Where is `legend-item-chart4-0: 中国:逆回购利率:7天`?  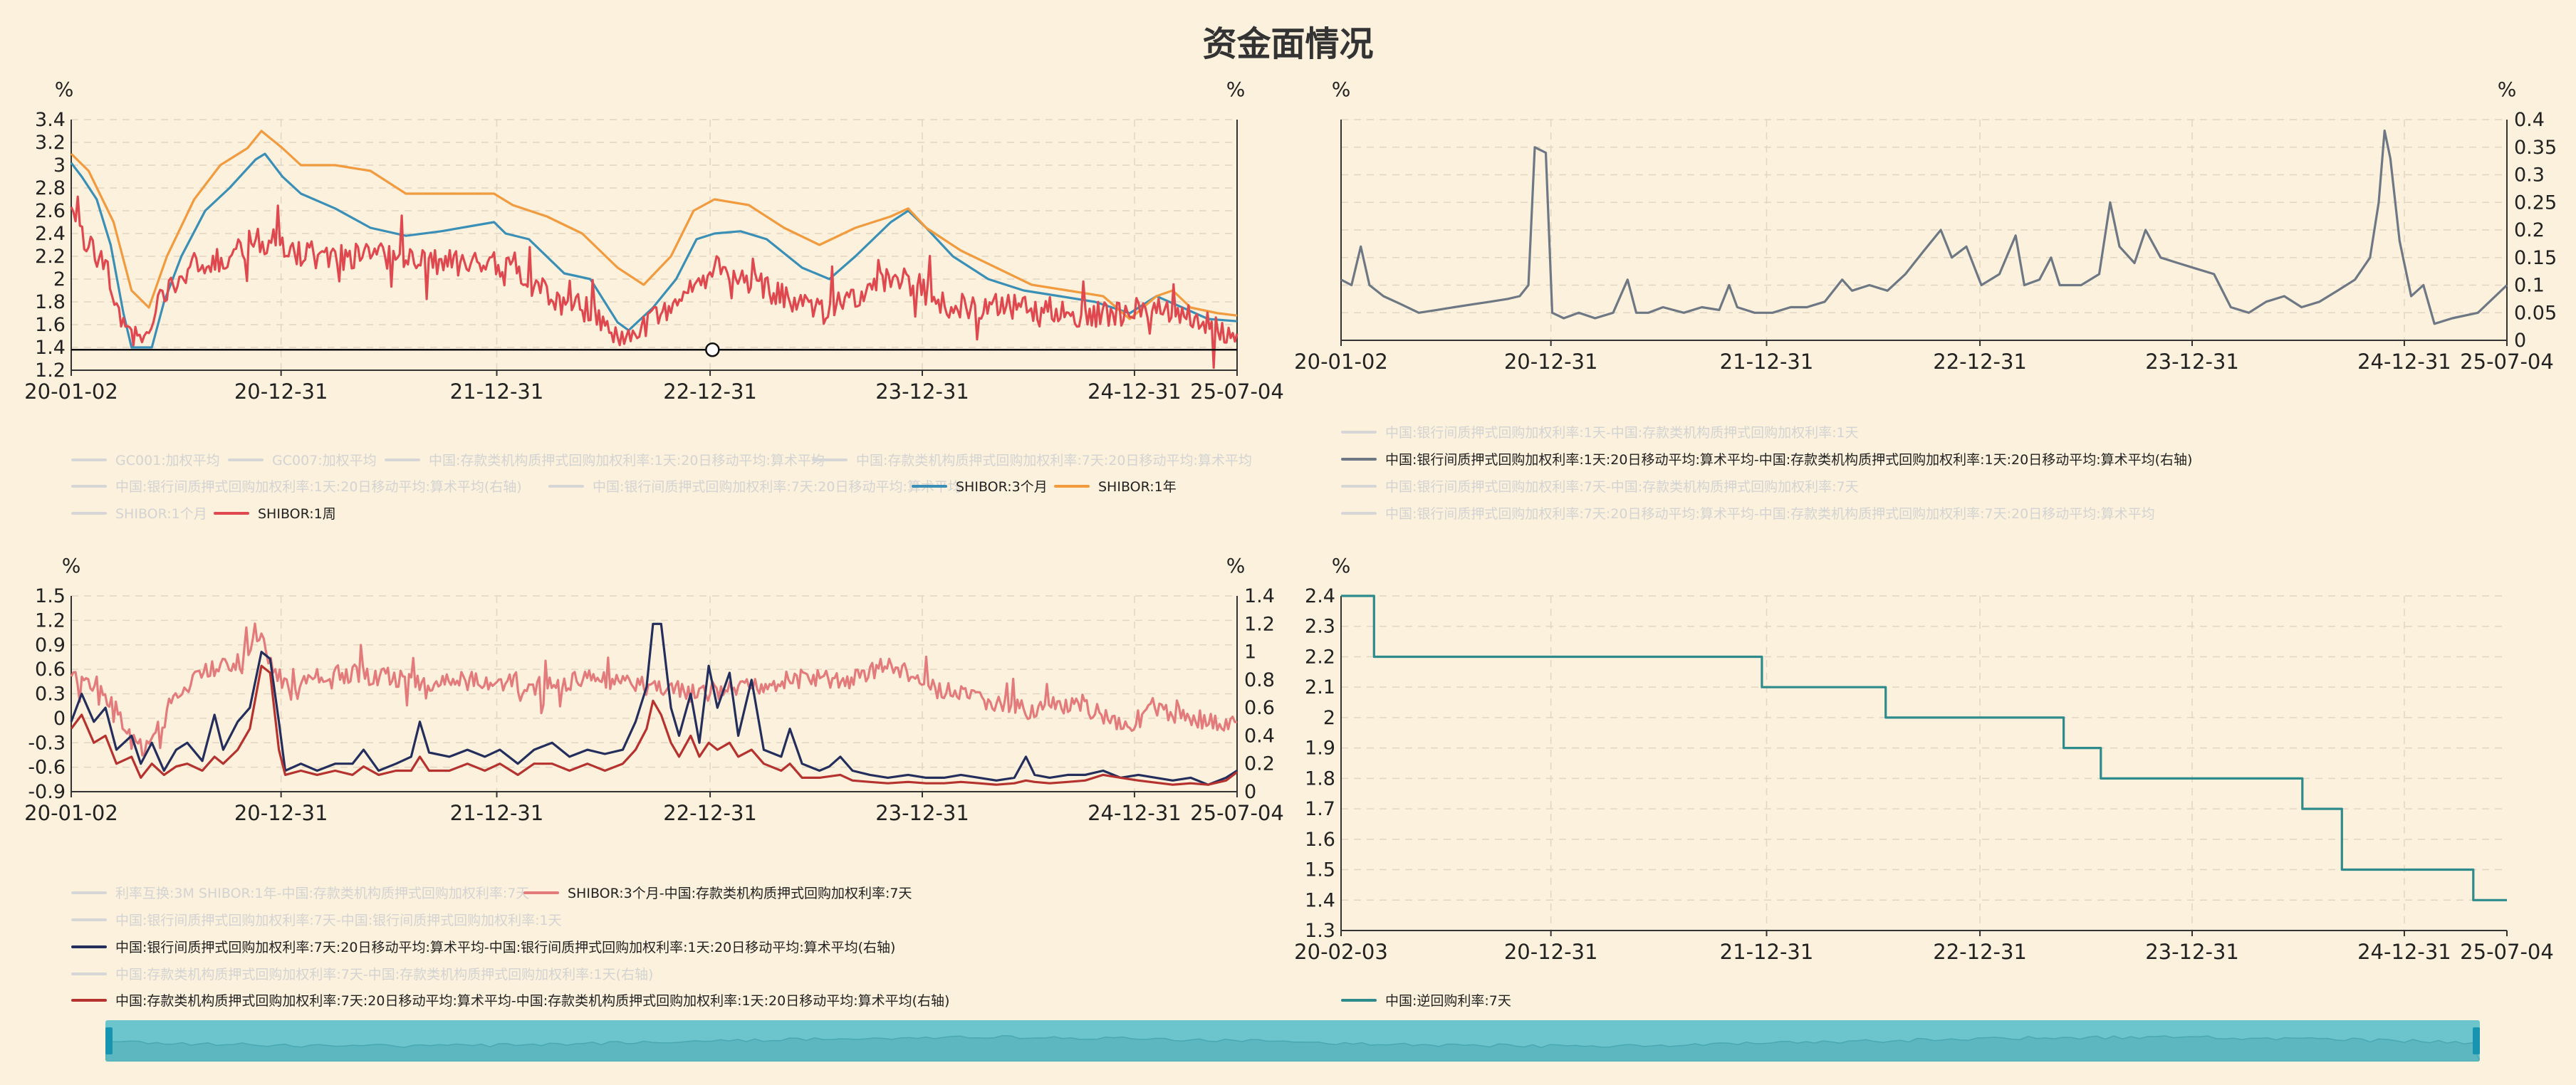 legend-item-chart4-0: 中国:逆回购利率:7天 is located at coordinates (1426, 1000).